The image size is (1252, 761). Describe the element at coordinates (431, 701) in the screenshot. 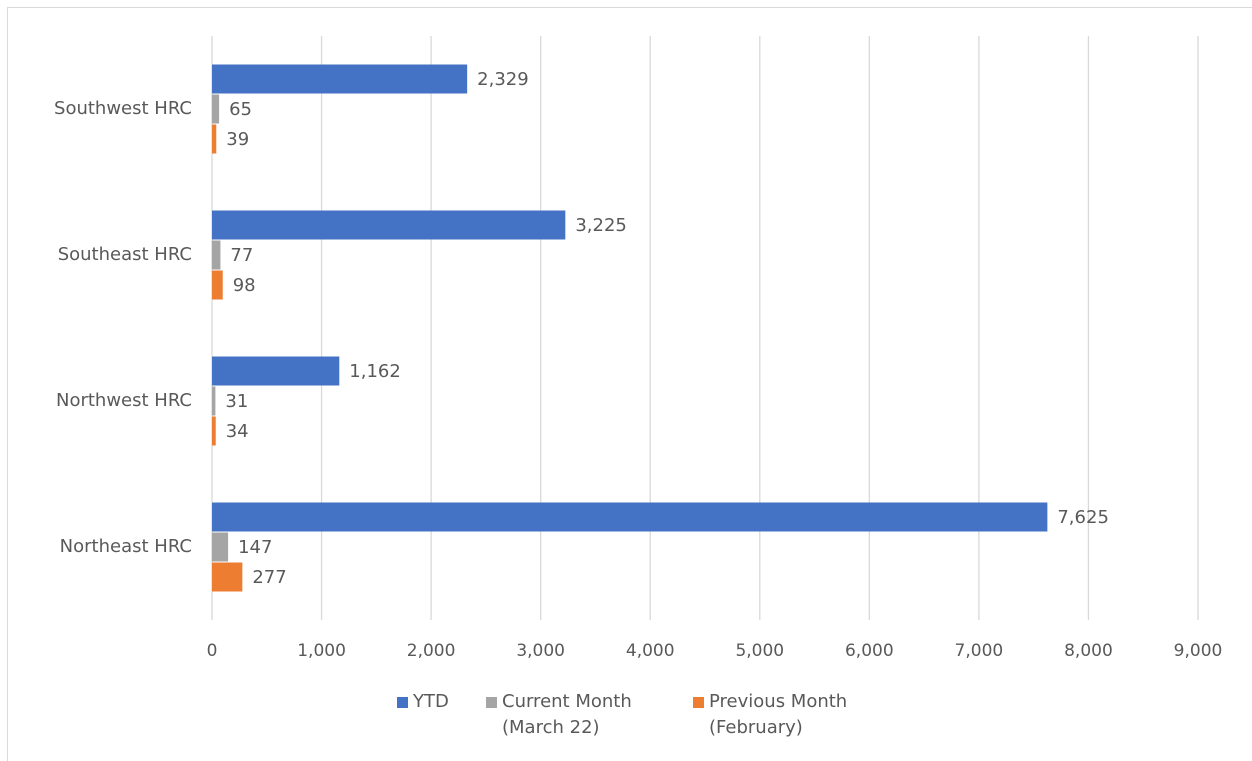

I see `legend-label: YTD` at that location.